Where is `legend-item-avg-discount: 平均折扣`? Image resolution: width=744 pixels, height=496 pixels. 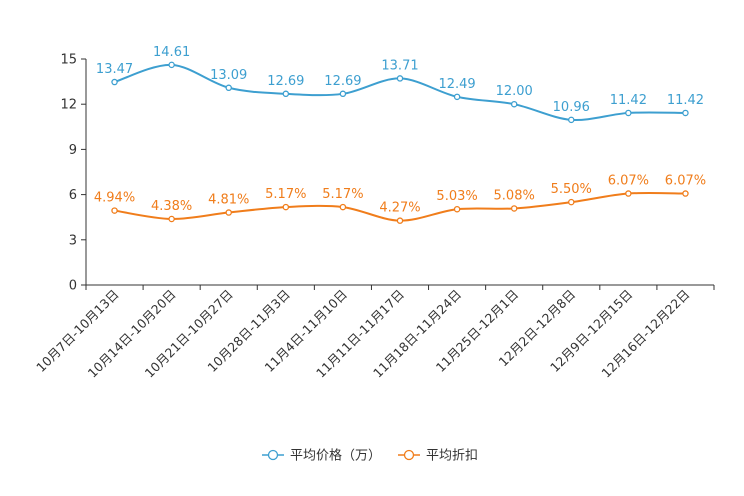 legend-item-avg-discount: 平均折扣 is located at coordinates (438, 456).